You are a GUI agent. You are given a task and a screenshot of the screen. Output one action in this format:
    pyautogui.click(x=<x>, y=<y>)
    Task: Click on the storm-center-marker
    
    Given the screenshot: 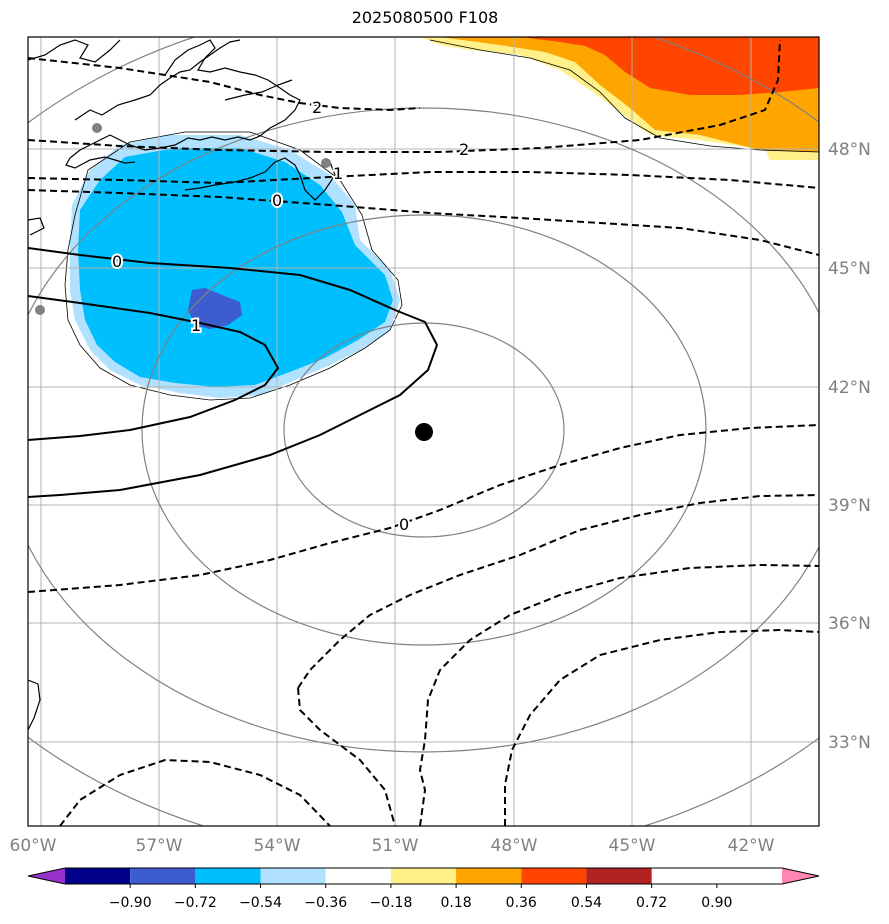 What is the action you would take?
    pyautogui.click(x=424, y=432)
    